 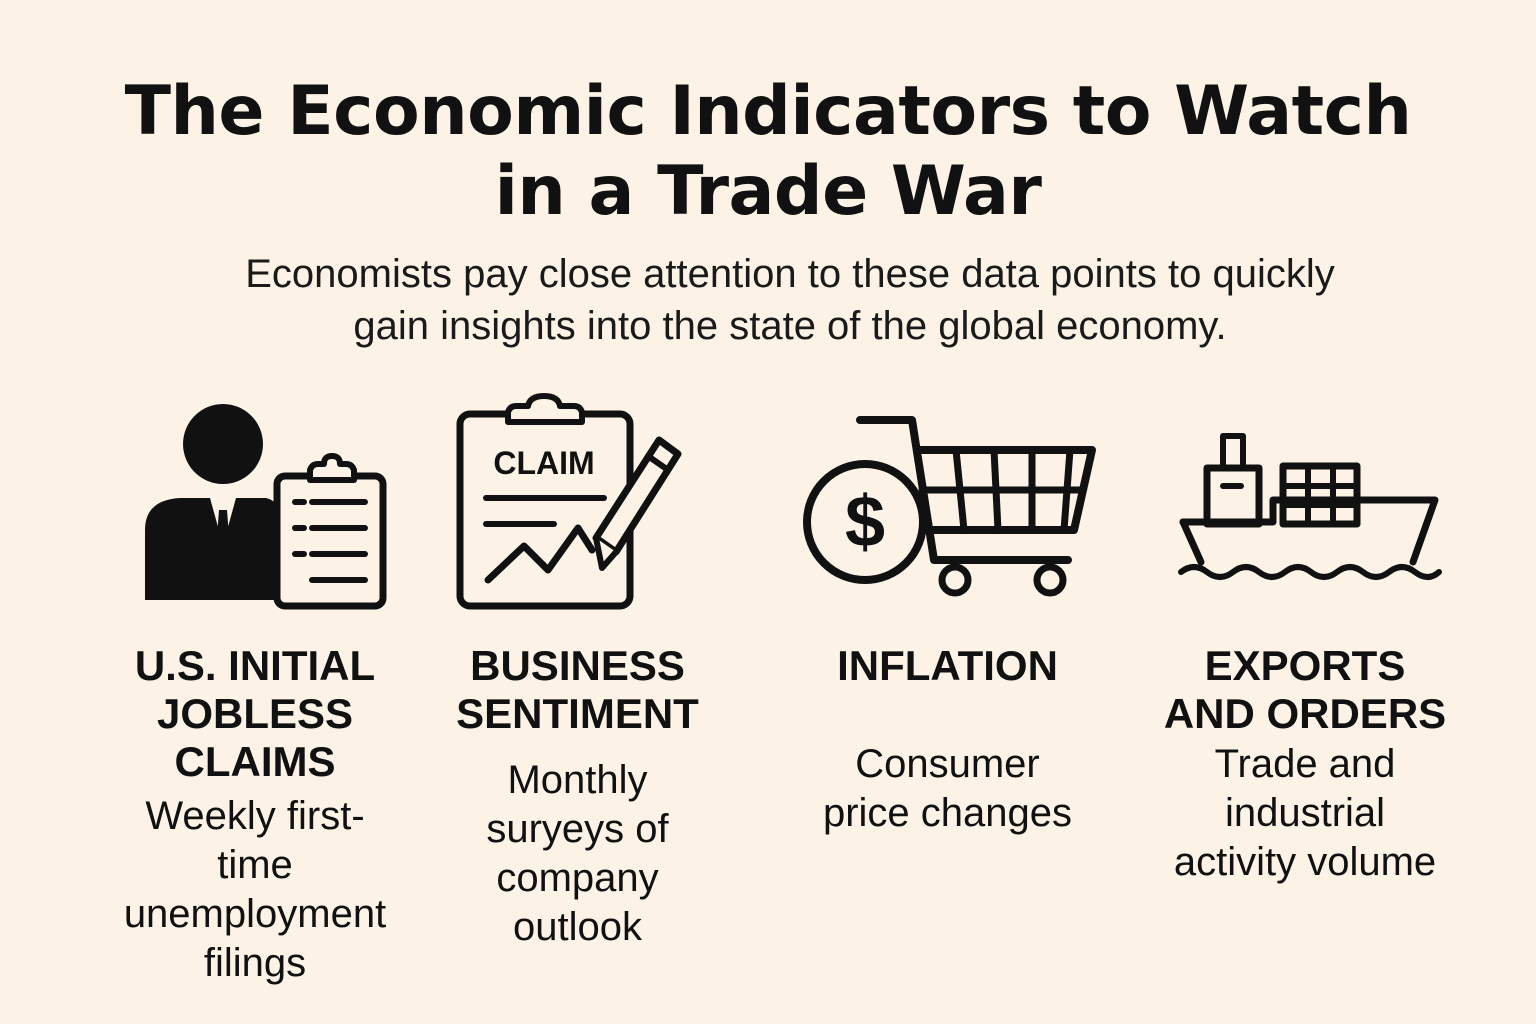 What do you see at coordinates (577, 854) in the screenshot?
I see `indicator-desc-business-sentiment: Monthly suryeys of company outlook` at bounding box center [577, 854].